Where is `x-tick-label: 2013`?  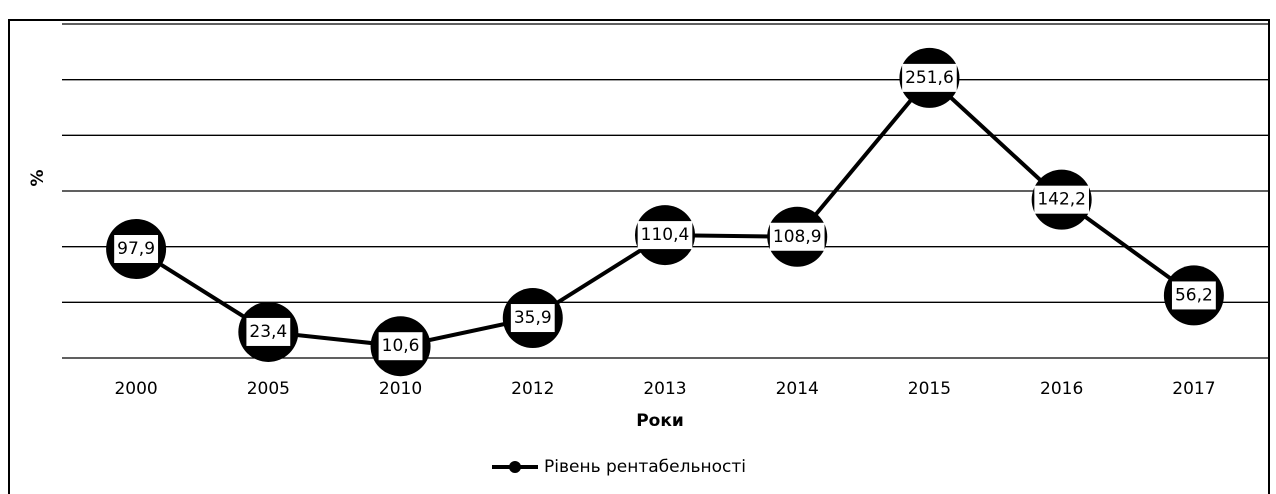
x-tick-label: 2013 is located at coordinates (664, 389).